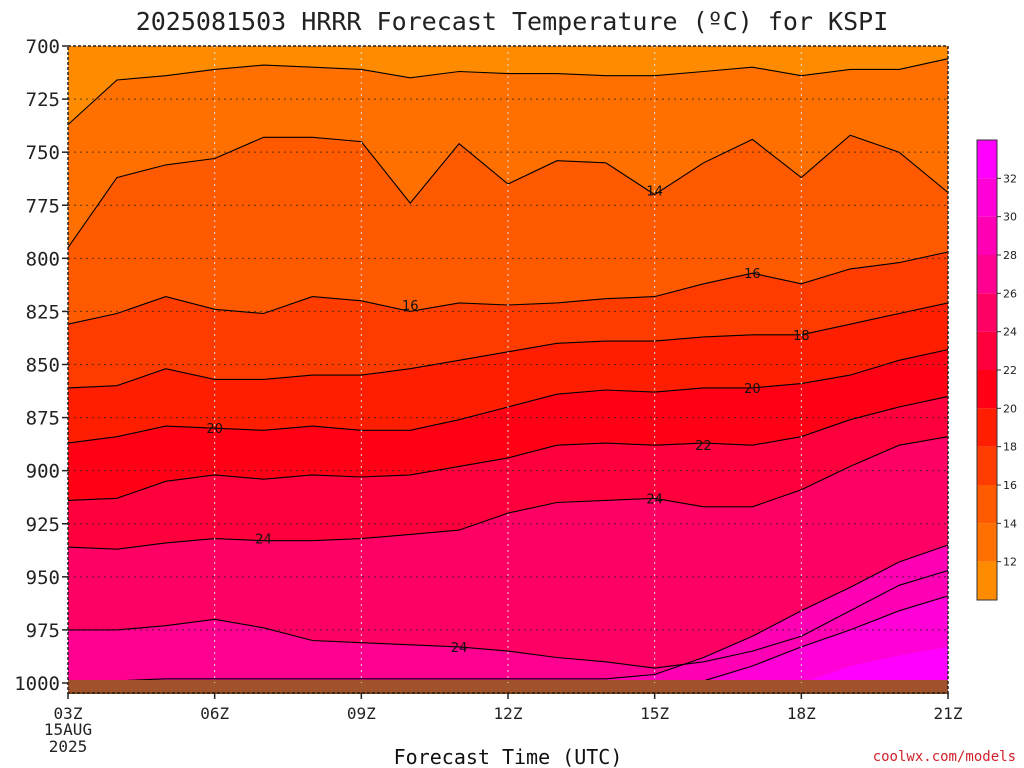 This screenshot has height=768, width=1024. What do you see at coordinates (1010, 293) in the screenshot?
I see `colorbar-label-26: 26` at bounding box center [1010, 293].